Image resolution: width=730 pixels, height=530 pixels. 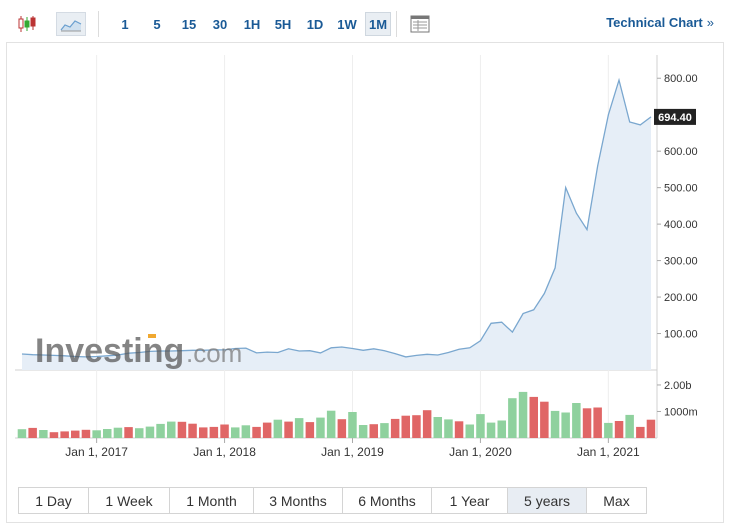 What do you see at coordinates (470, 500) in the screenshot?
I see `range-1-year-button: 1 Year` at bounding box center [470, 500].